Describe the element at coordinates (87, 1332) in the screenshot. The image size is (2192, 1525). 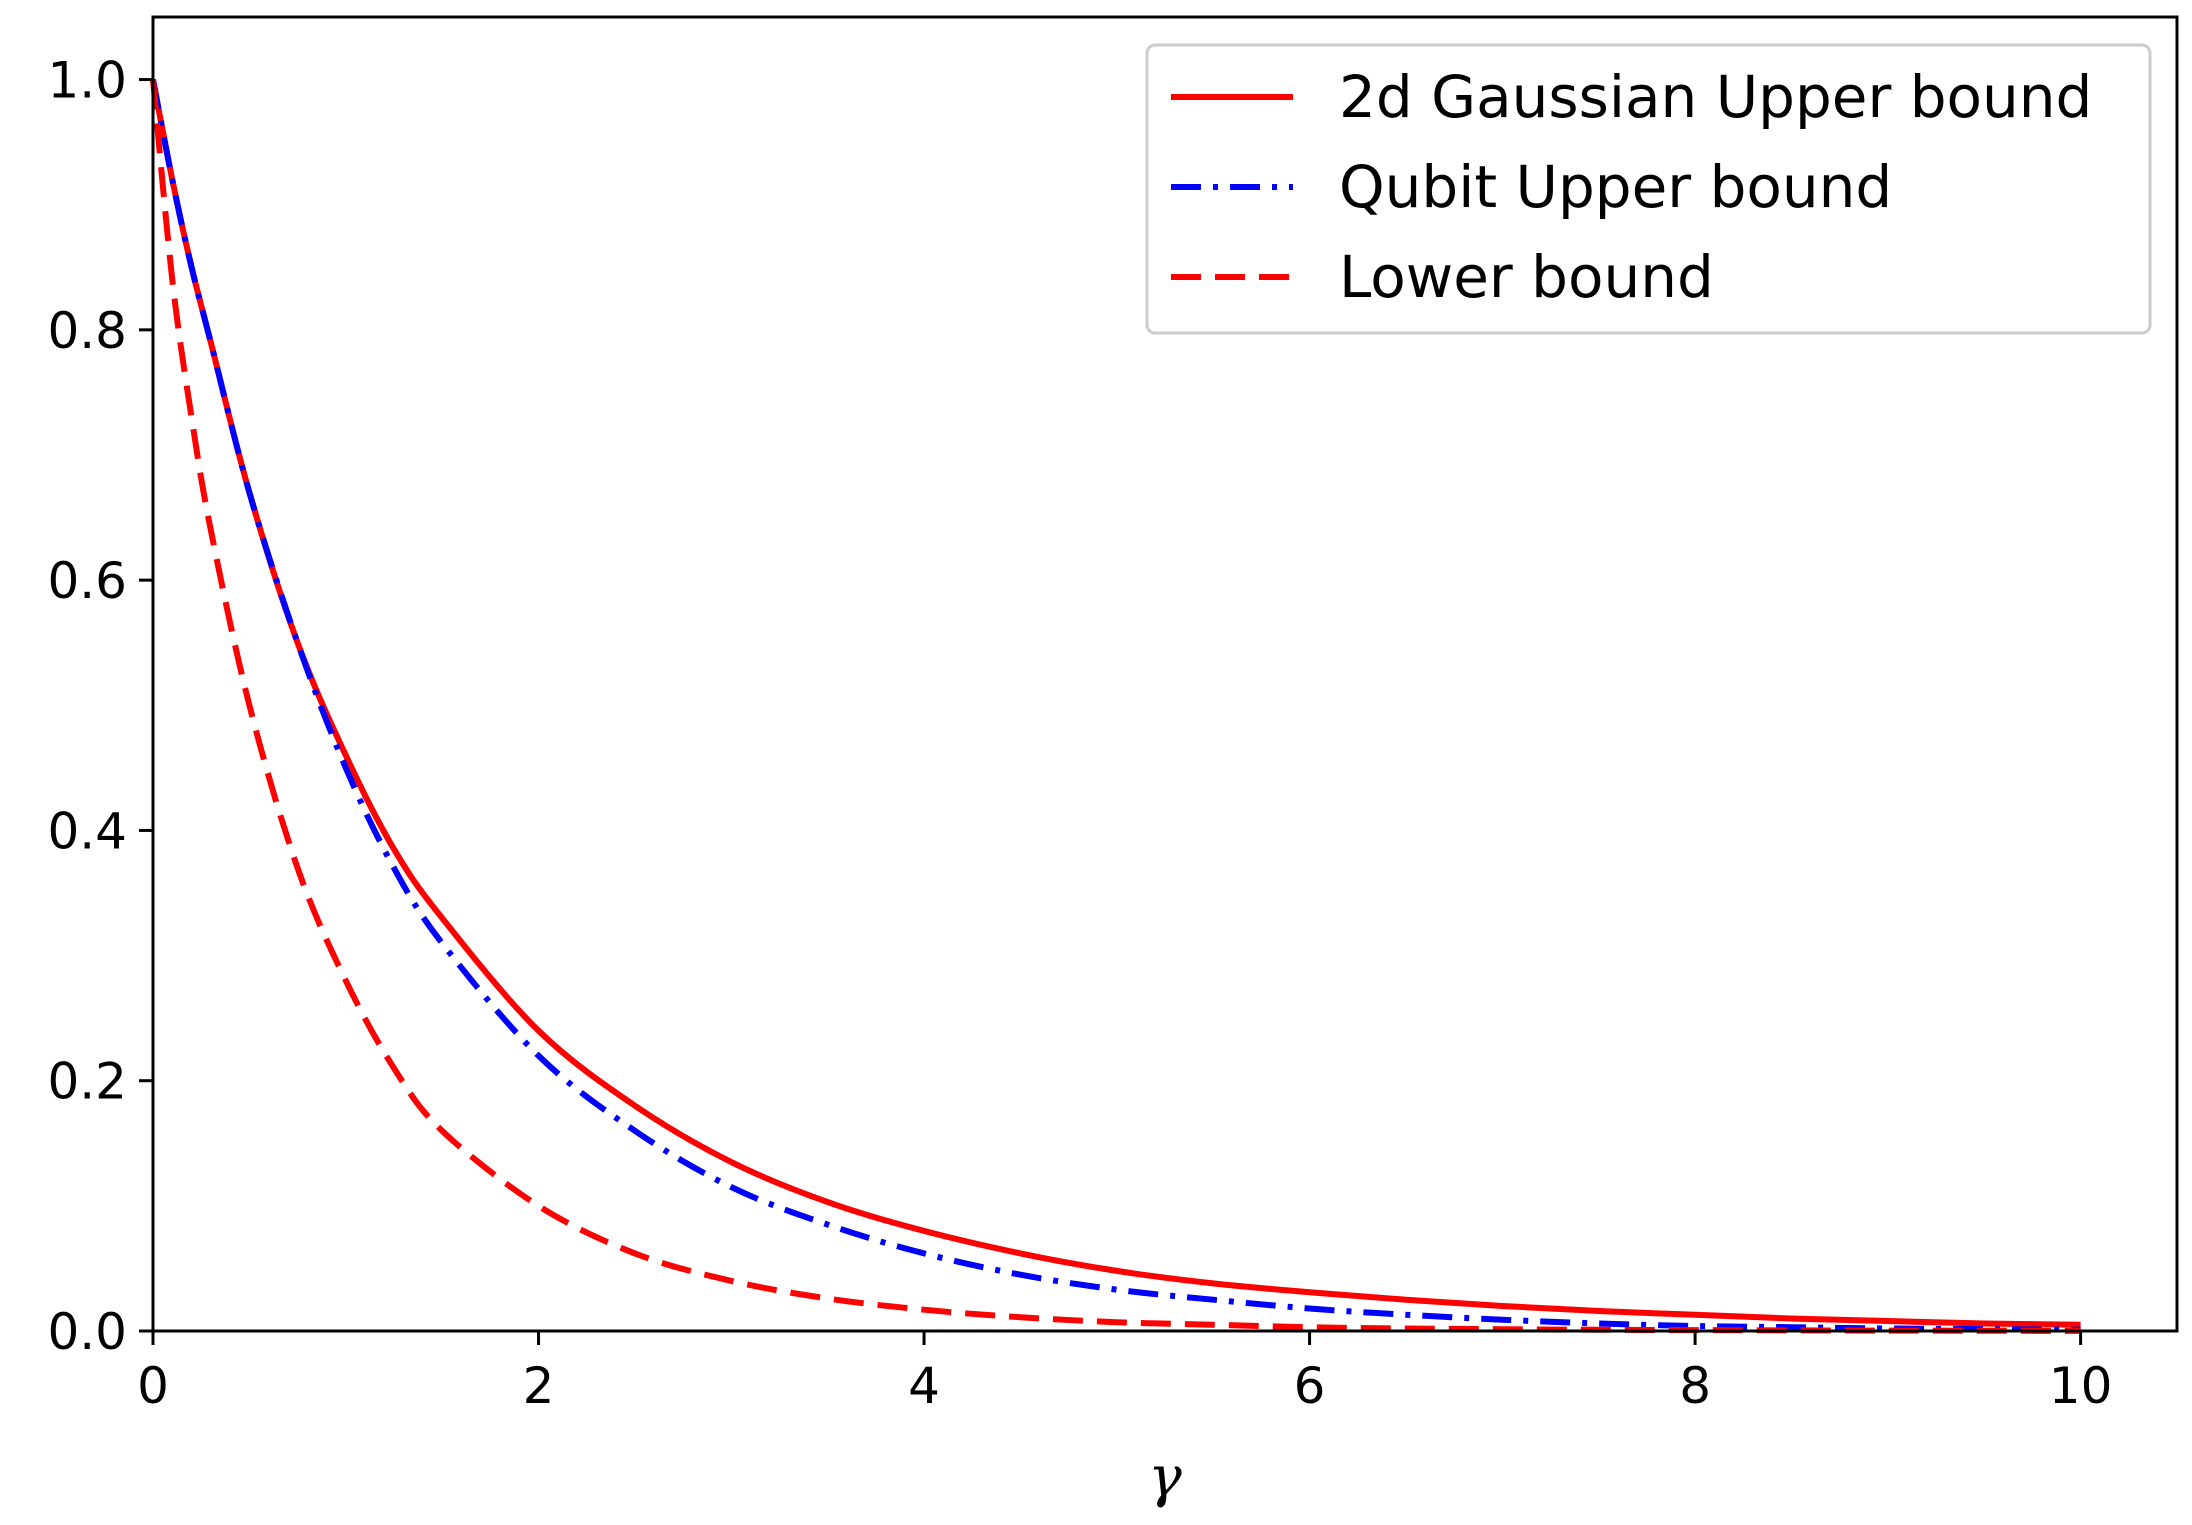
I see `y-tick-label: 0.0` at that location.